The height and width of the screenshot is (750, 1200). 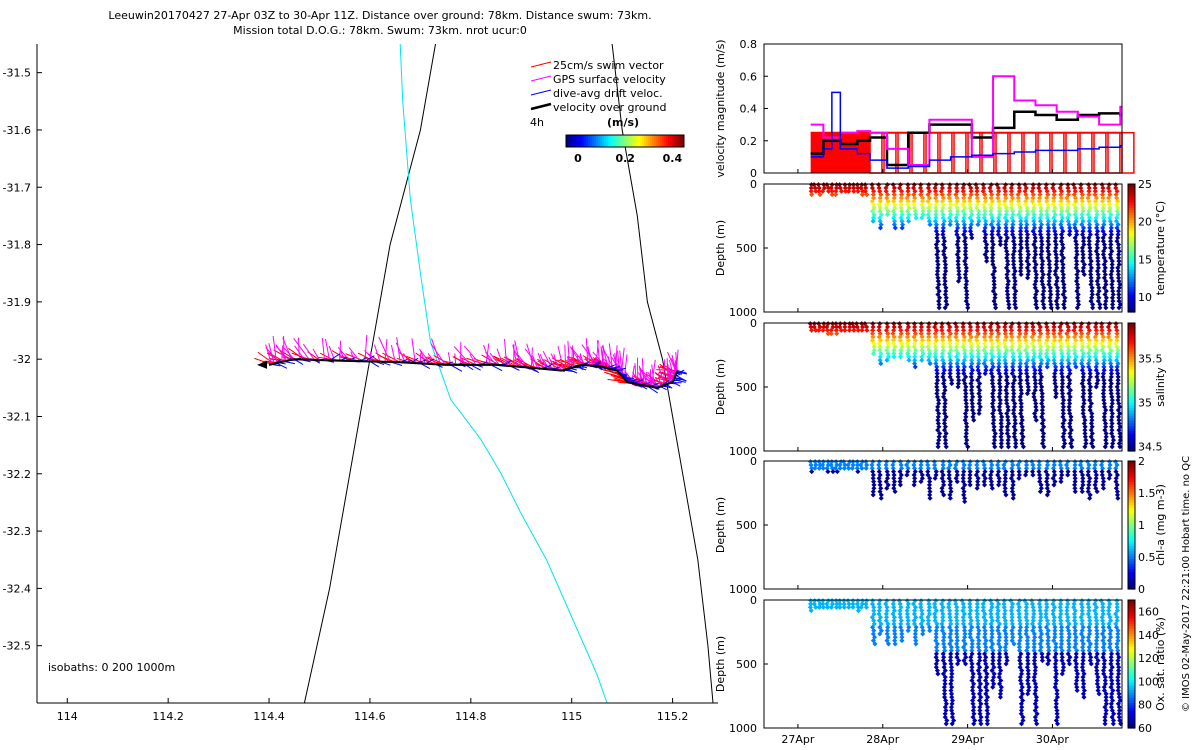 I want to click on chla-y-label: Depth (m), so click(x=720, y=525).